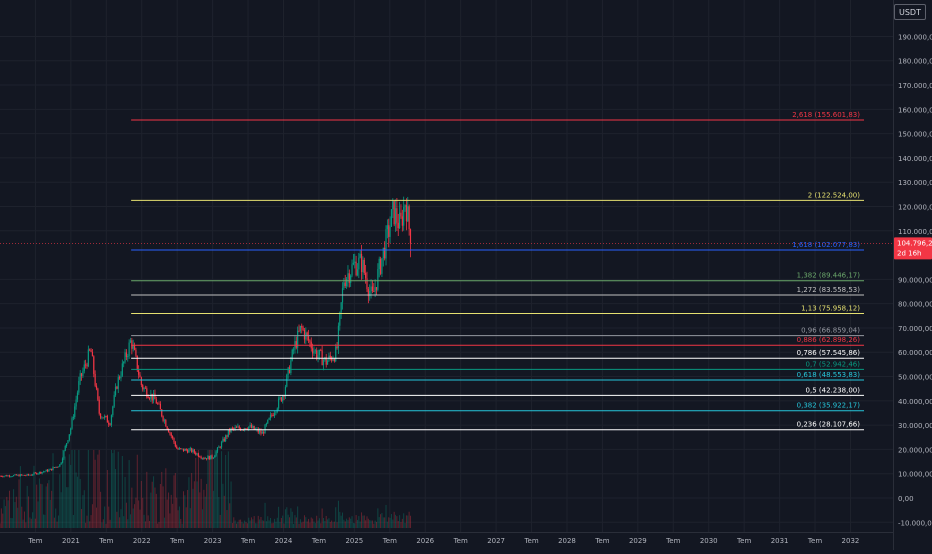  Describe the element at coordinates (915, 110) in the screenshot. I see `y-tick-label: 160.000,00` at that location.